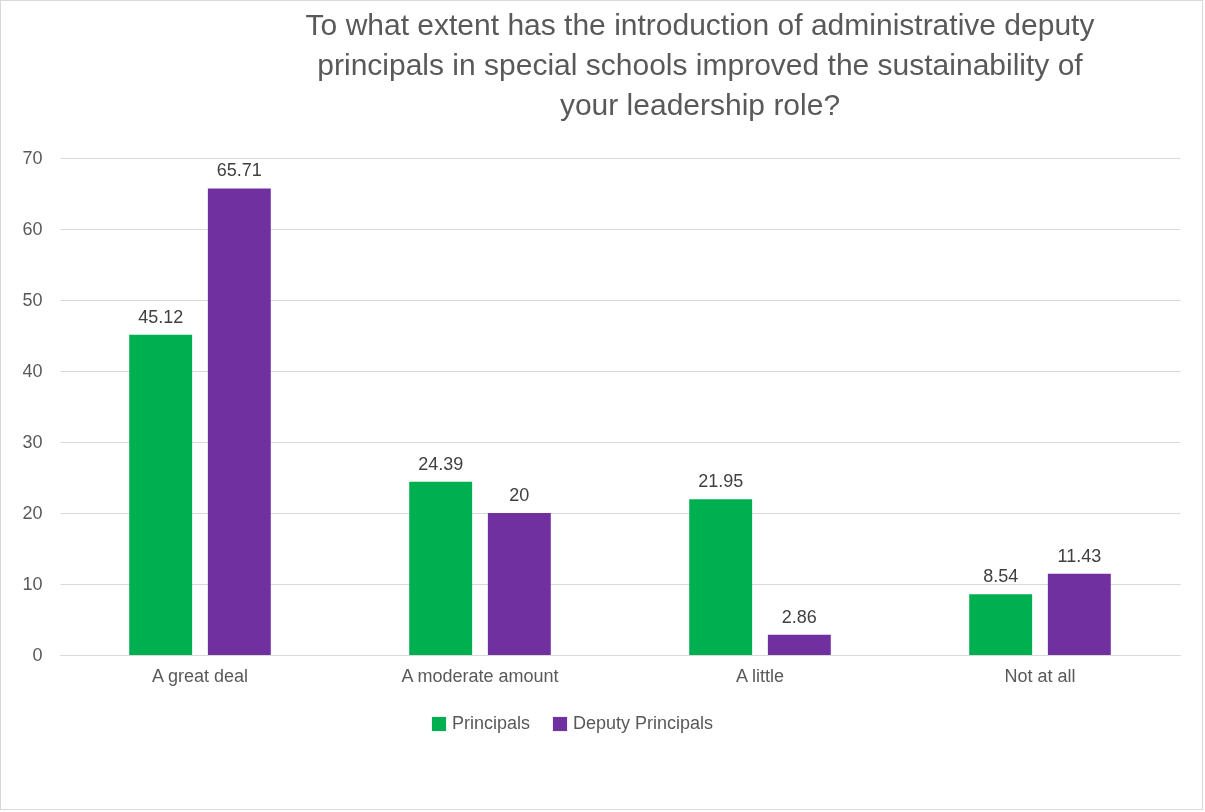 This screenshot has height=812, width=1205. I want to click on y-tick-label: 30, so click(32, 441).